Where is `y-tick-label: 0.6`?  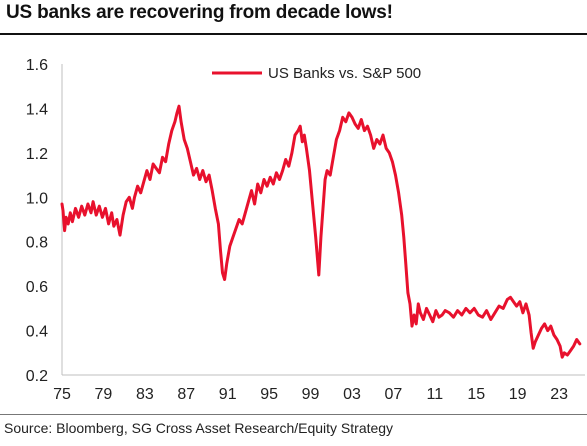 y-tick-label: 0.6 is located at coordinates (37, 287).